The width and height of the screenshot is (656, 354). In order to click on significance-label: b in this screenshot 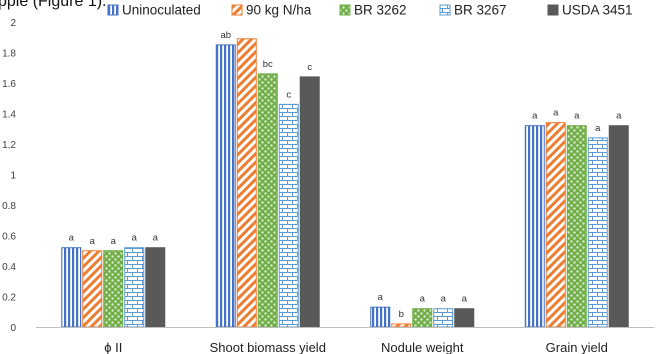, I will do `click(401, 314)`.